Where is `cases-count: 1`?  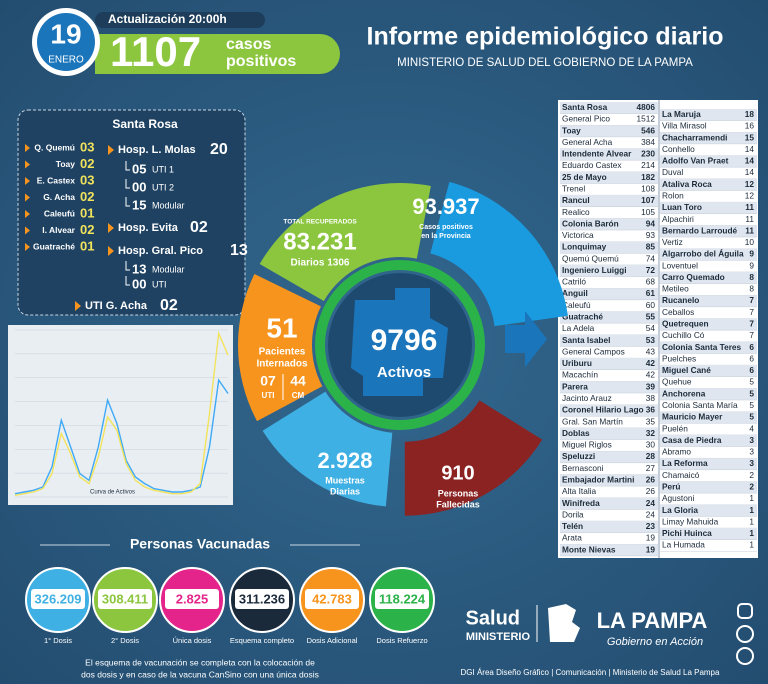 cases-count: 1 is located at coordinates (751, 510).